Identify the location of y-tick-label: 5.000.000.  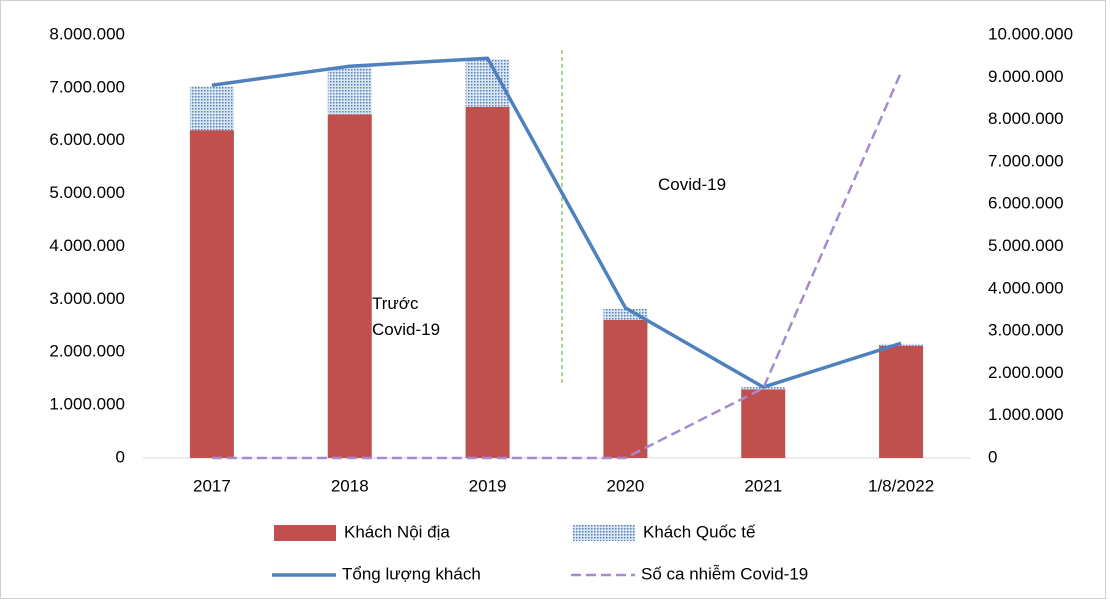
(87, 192).